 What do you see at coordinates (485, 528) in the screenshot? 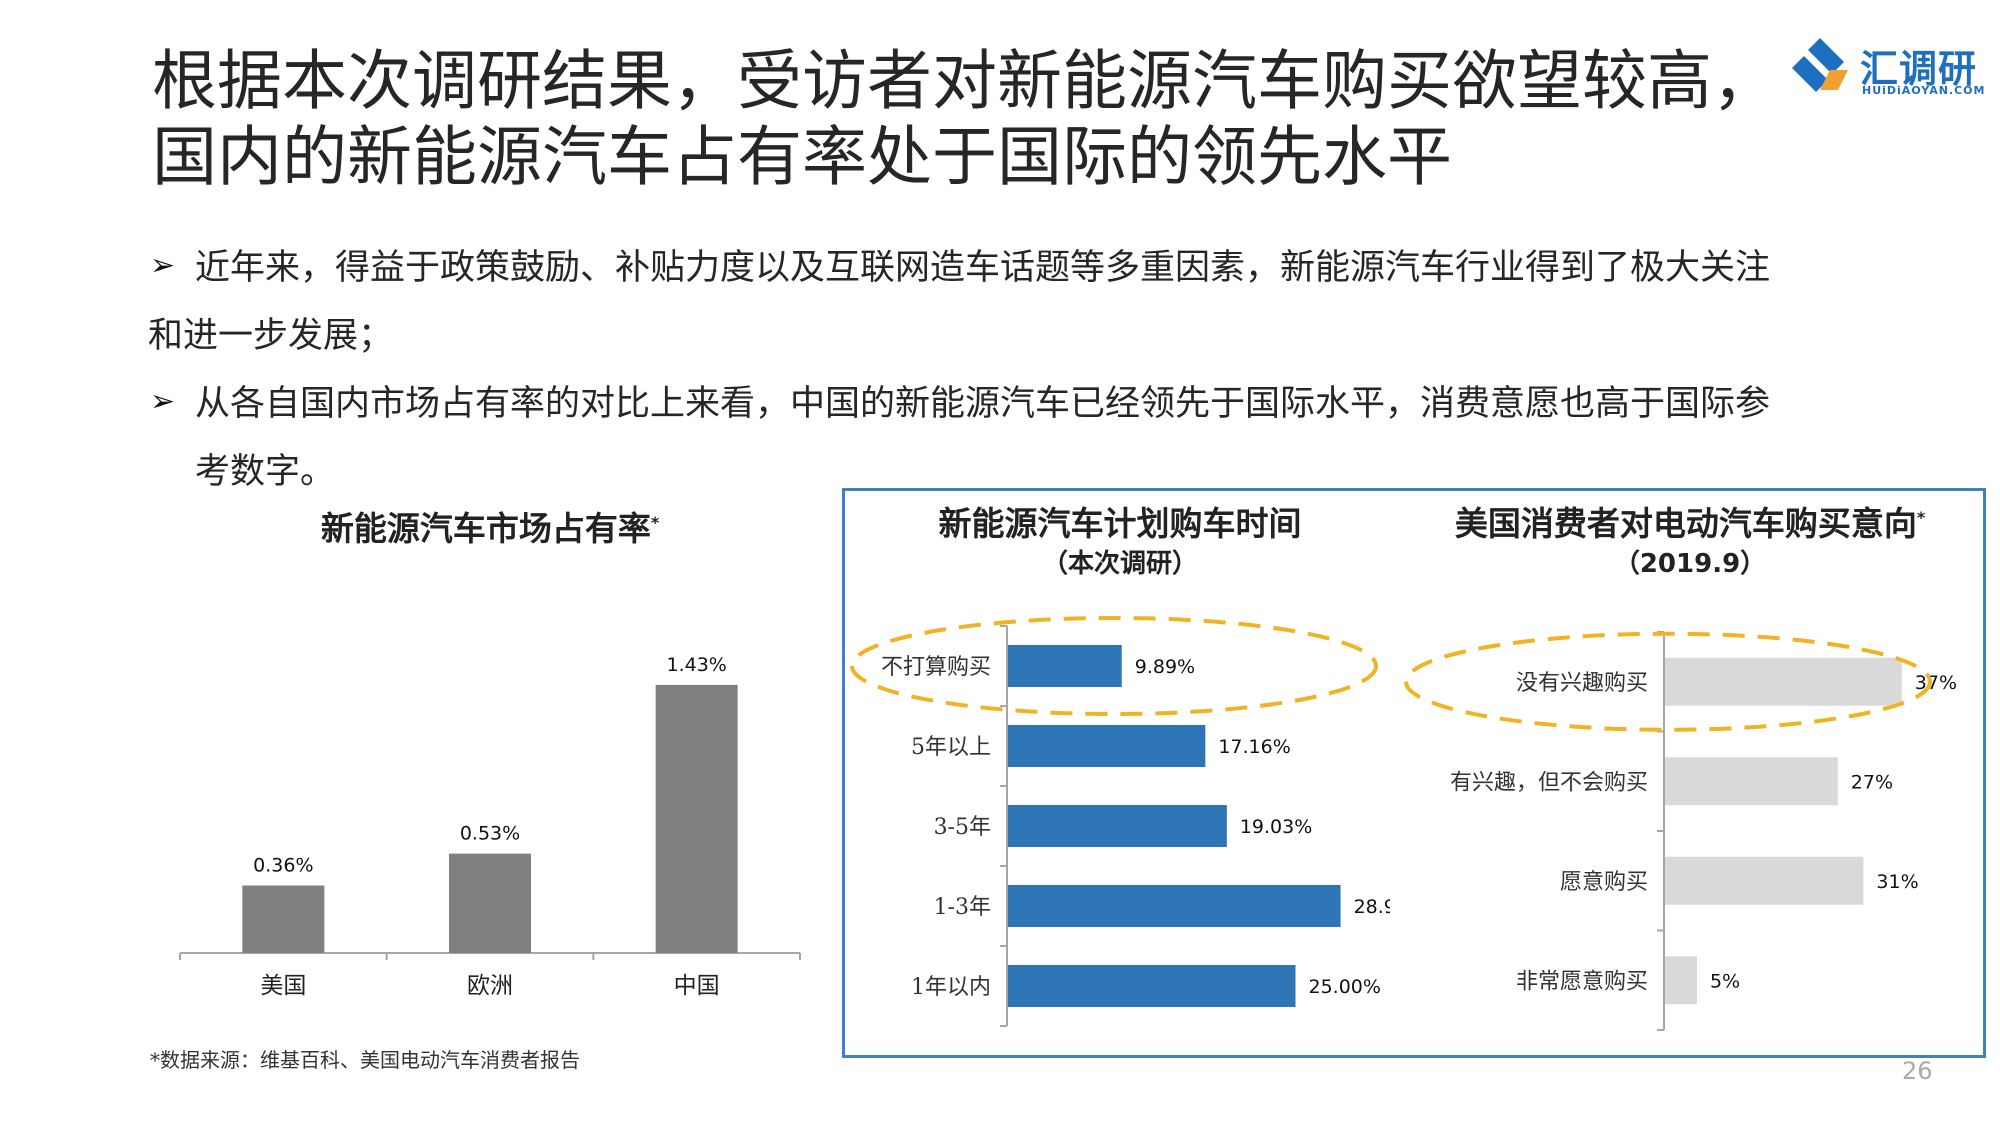
I see `chart-1-title-text: 新能源汽车市场占有率` at bounding box center [485, 528].